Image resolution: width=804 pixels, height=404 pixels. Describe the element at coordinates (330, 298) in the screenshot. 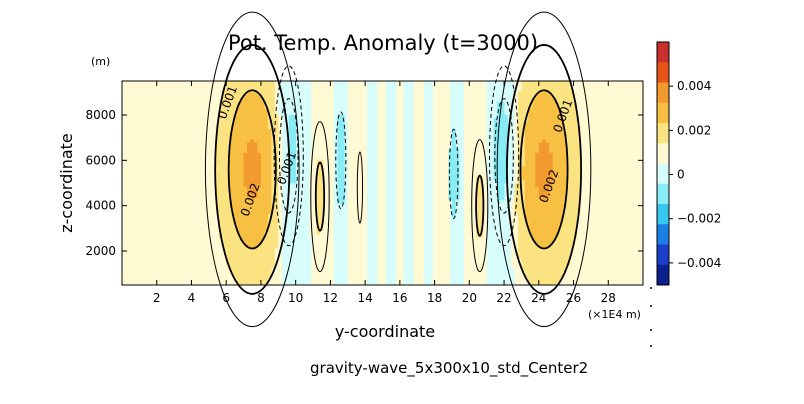

I see `x-tick-label: 12` at that location.